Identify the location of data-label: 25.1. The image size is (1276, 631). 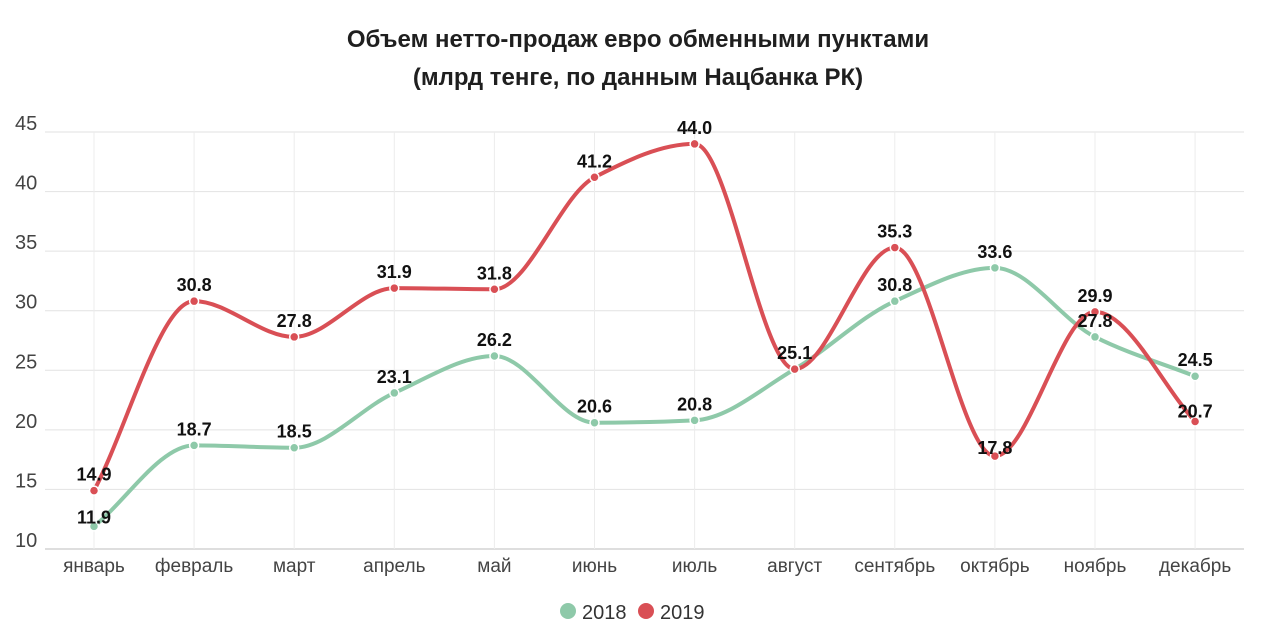
(794, 353).